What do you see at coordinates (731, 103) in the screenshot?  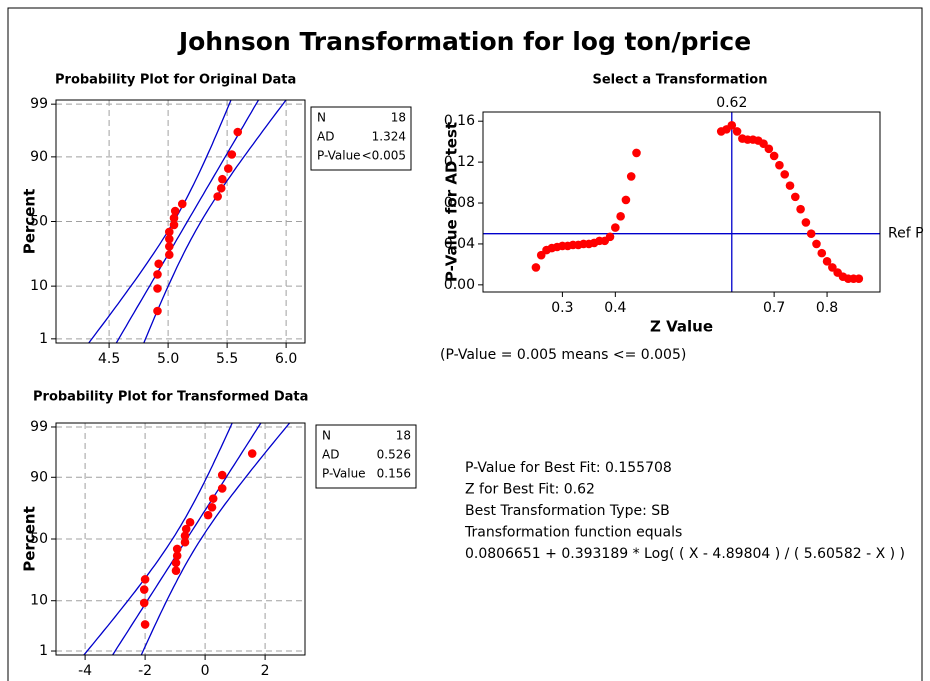 I see `reference-label: 0.62` at bounding box center [731, 103].